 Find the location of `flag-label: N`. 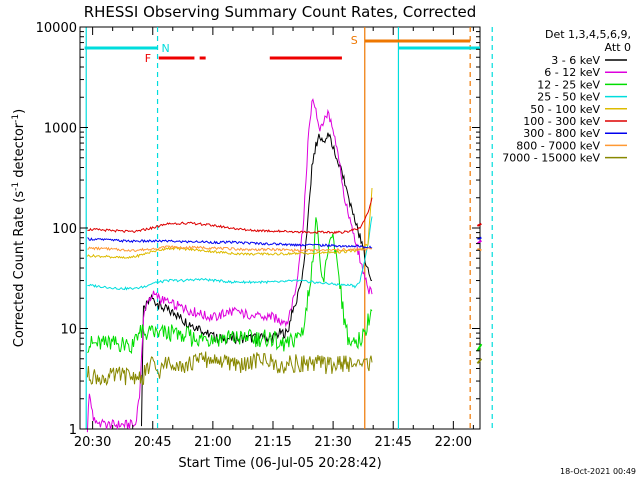

flag-label: N is located at coordinates (166, 48).